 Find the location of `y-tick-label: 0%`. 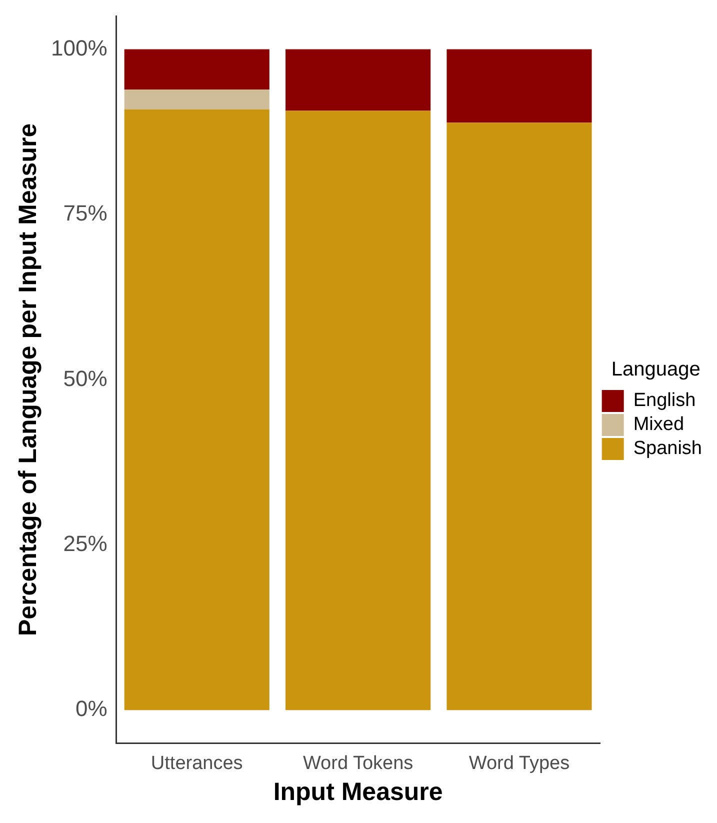

y-tick-label: 0% is located at coordinates (91, 709).